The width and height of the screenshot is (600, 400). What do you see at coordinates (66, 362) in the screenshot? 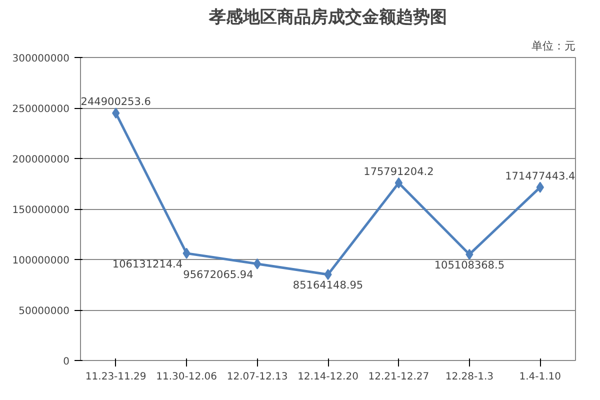
I see `y-tick-label: 0` at bounding box center [66, 362].